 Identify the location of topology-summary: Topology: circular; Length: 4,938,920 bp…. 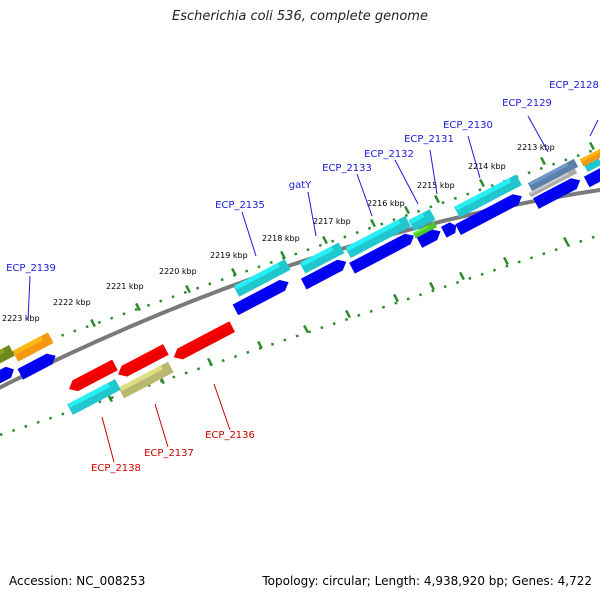
(427, 581).